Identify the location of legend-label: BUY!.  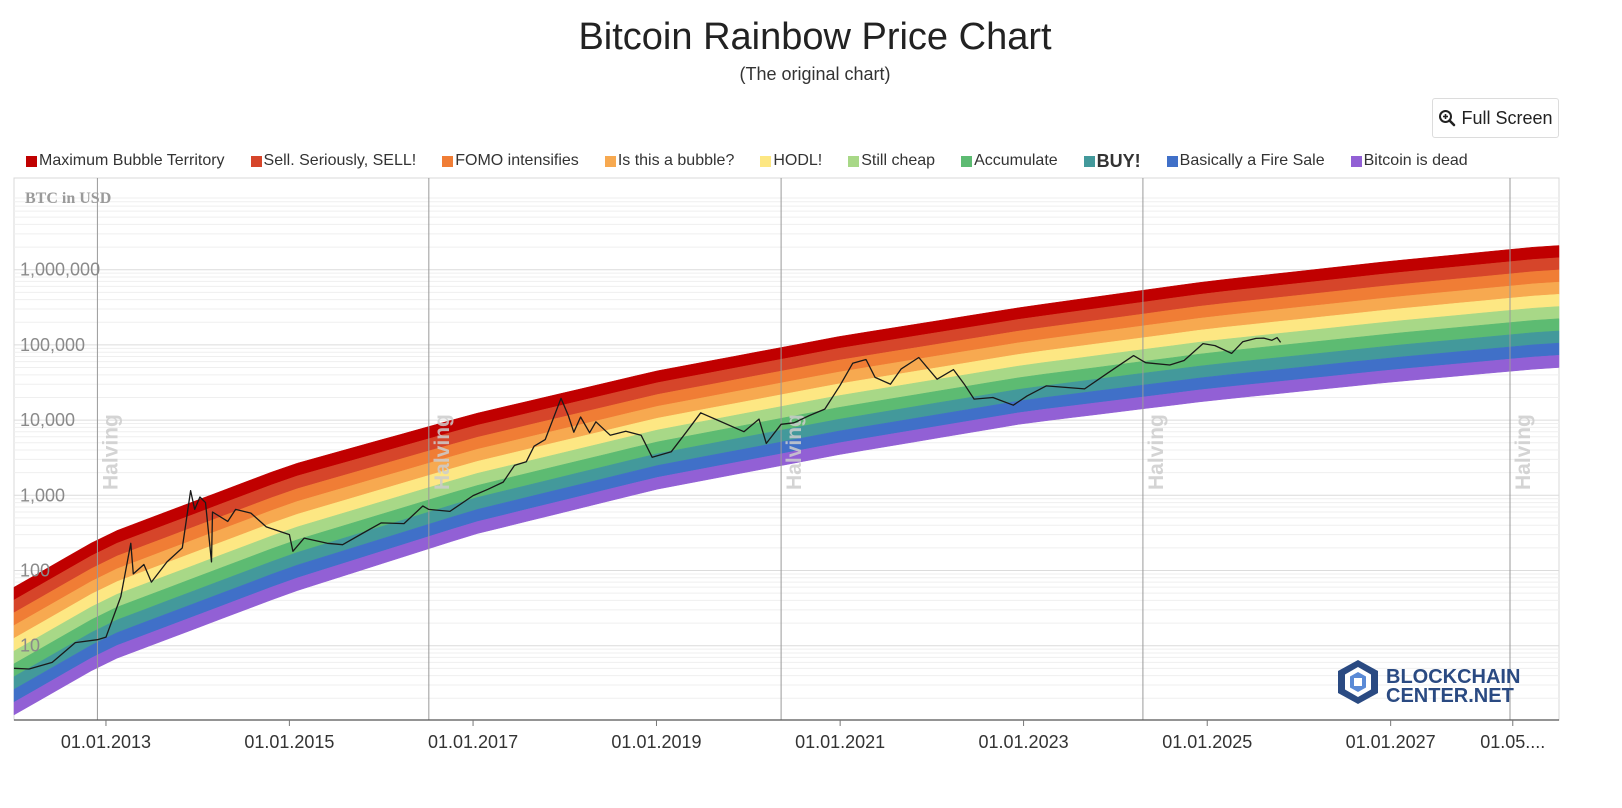
(1118, 160).